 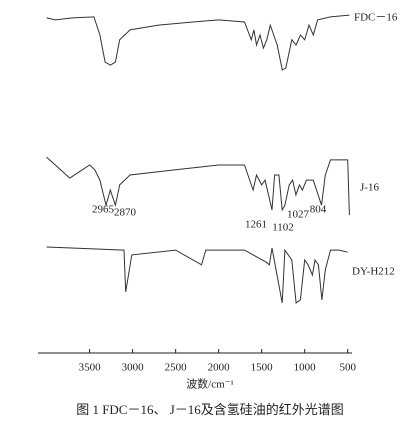 What do you see at coordinates (256, 225) in the screenshot?
I see `peak-annotation: 1261` at bounding box center [256, 225].